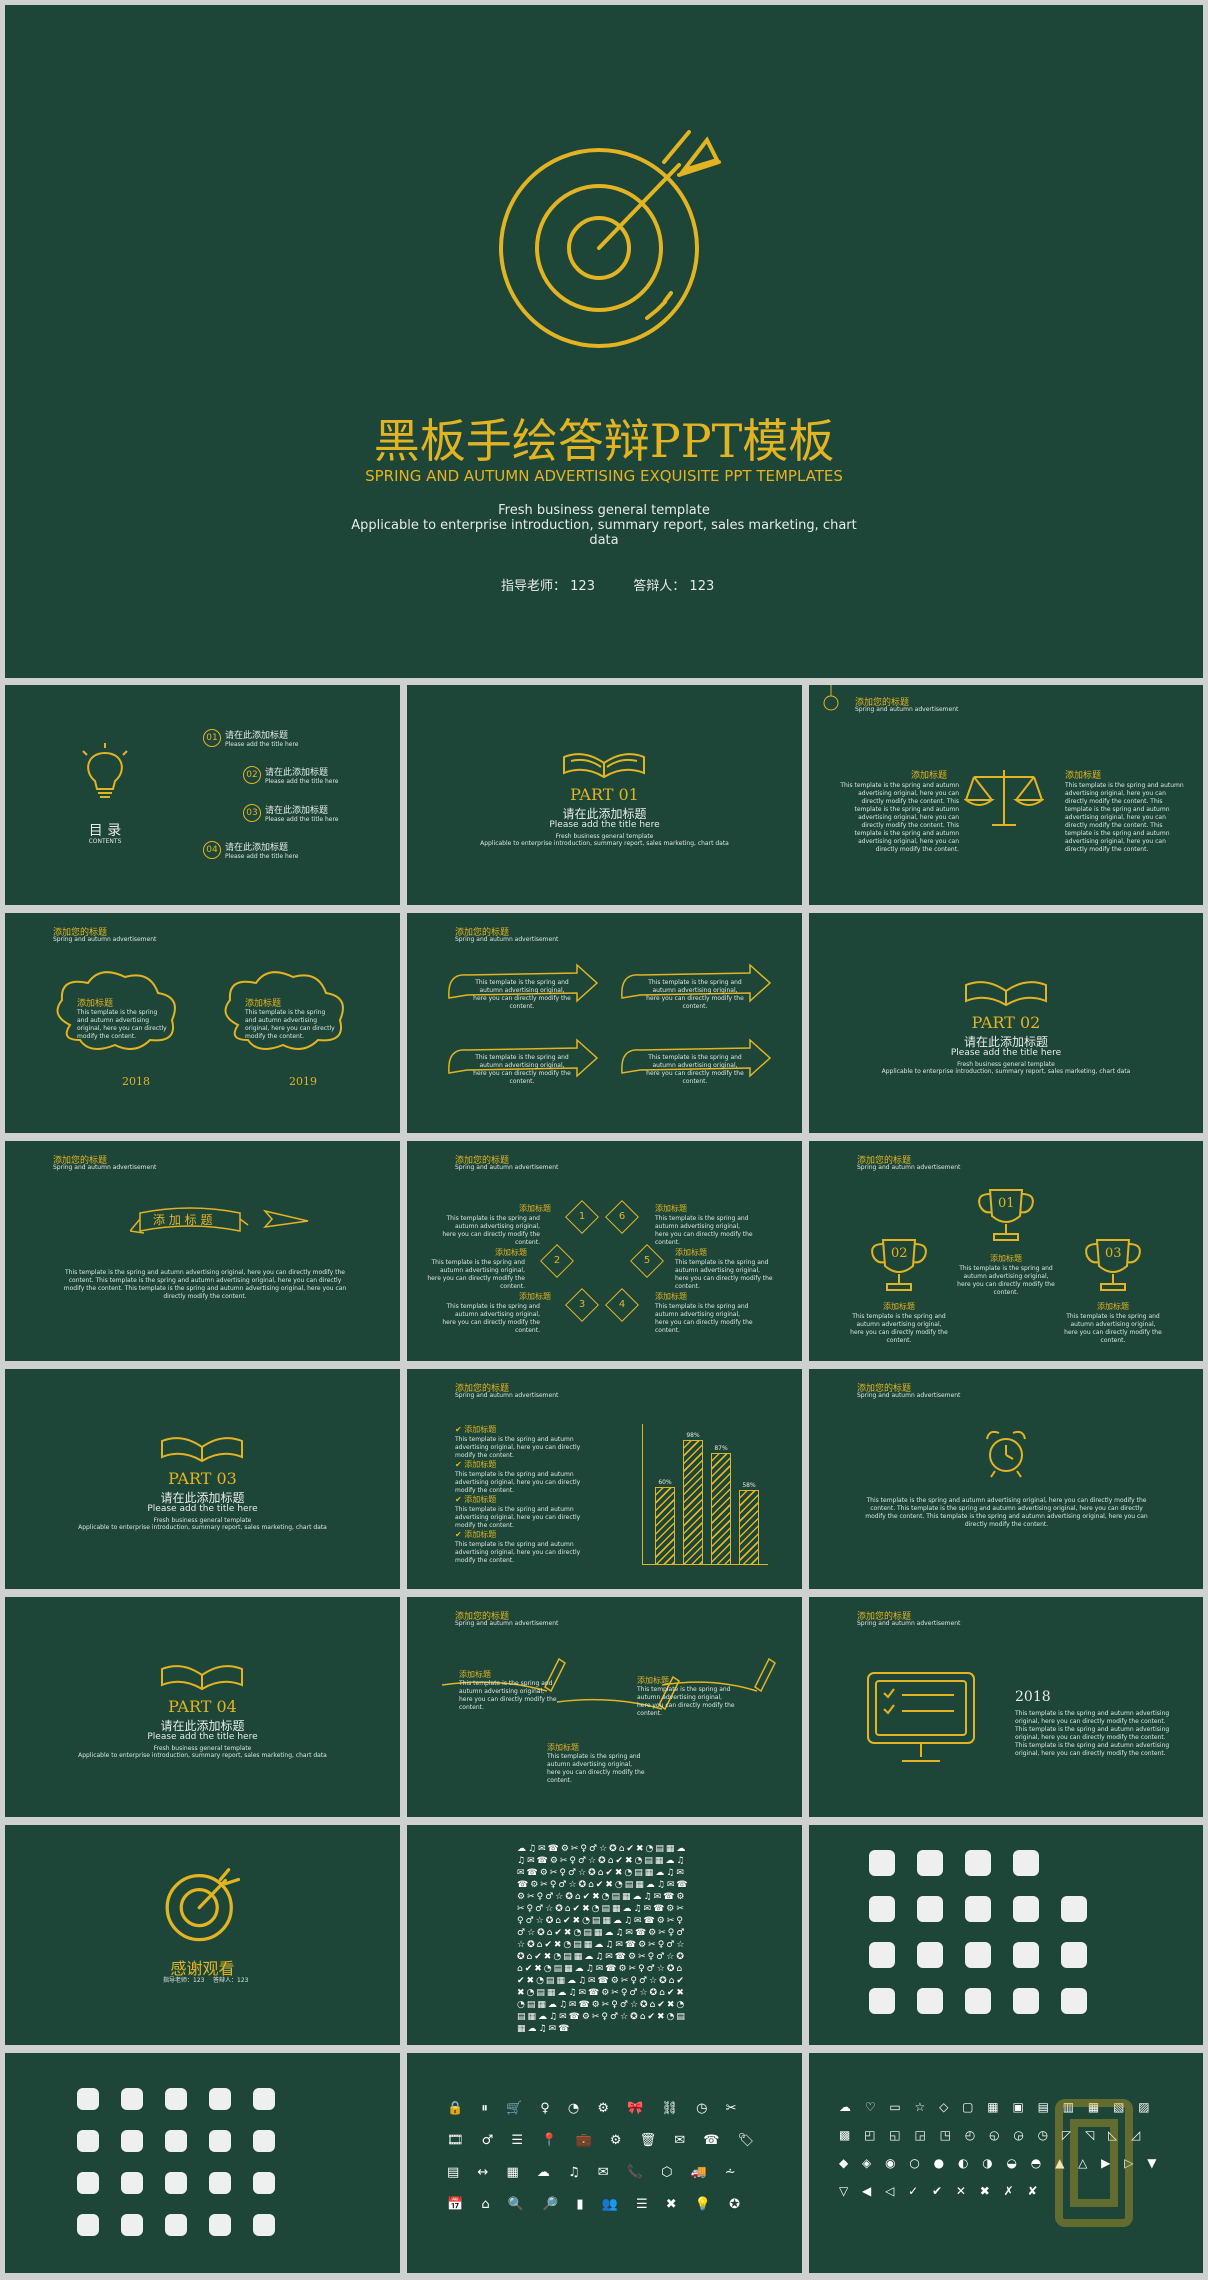 This screenshot has width=1208, height=2280. Describe the element at coordinates (105, 841) in the screenshot. I see `toc-sub: CONTENTS` at that location.